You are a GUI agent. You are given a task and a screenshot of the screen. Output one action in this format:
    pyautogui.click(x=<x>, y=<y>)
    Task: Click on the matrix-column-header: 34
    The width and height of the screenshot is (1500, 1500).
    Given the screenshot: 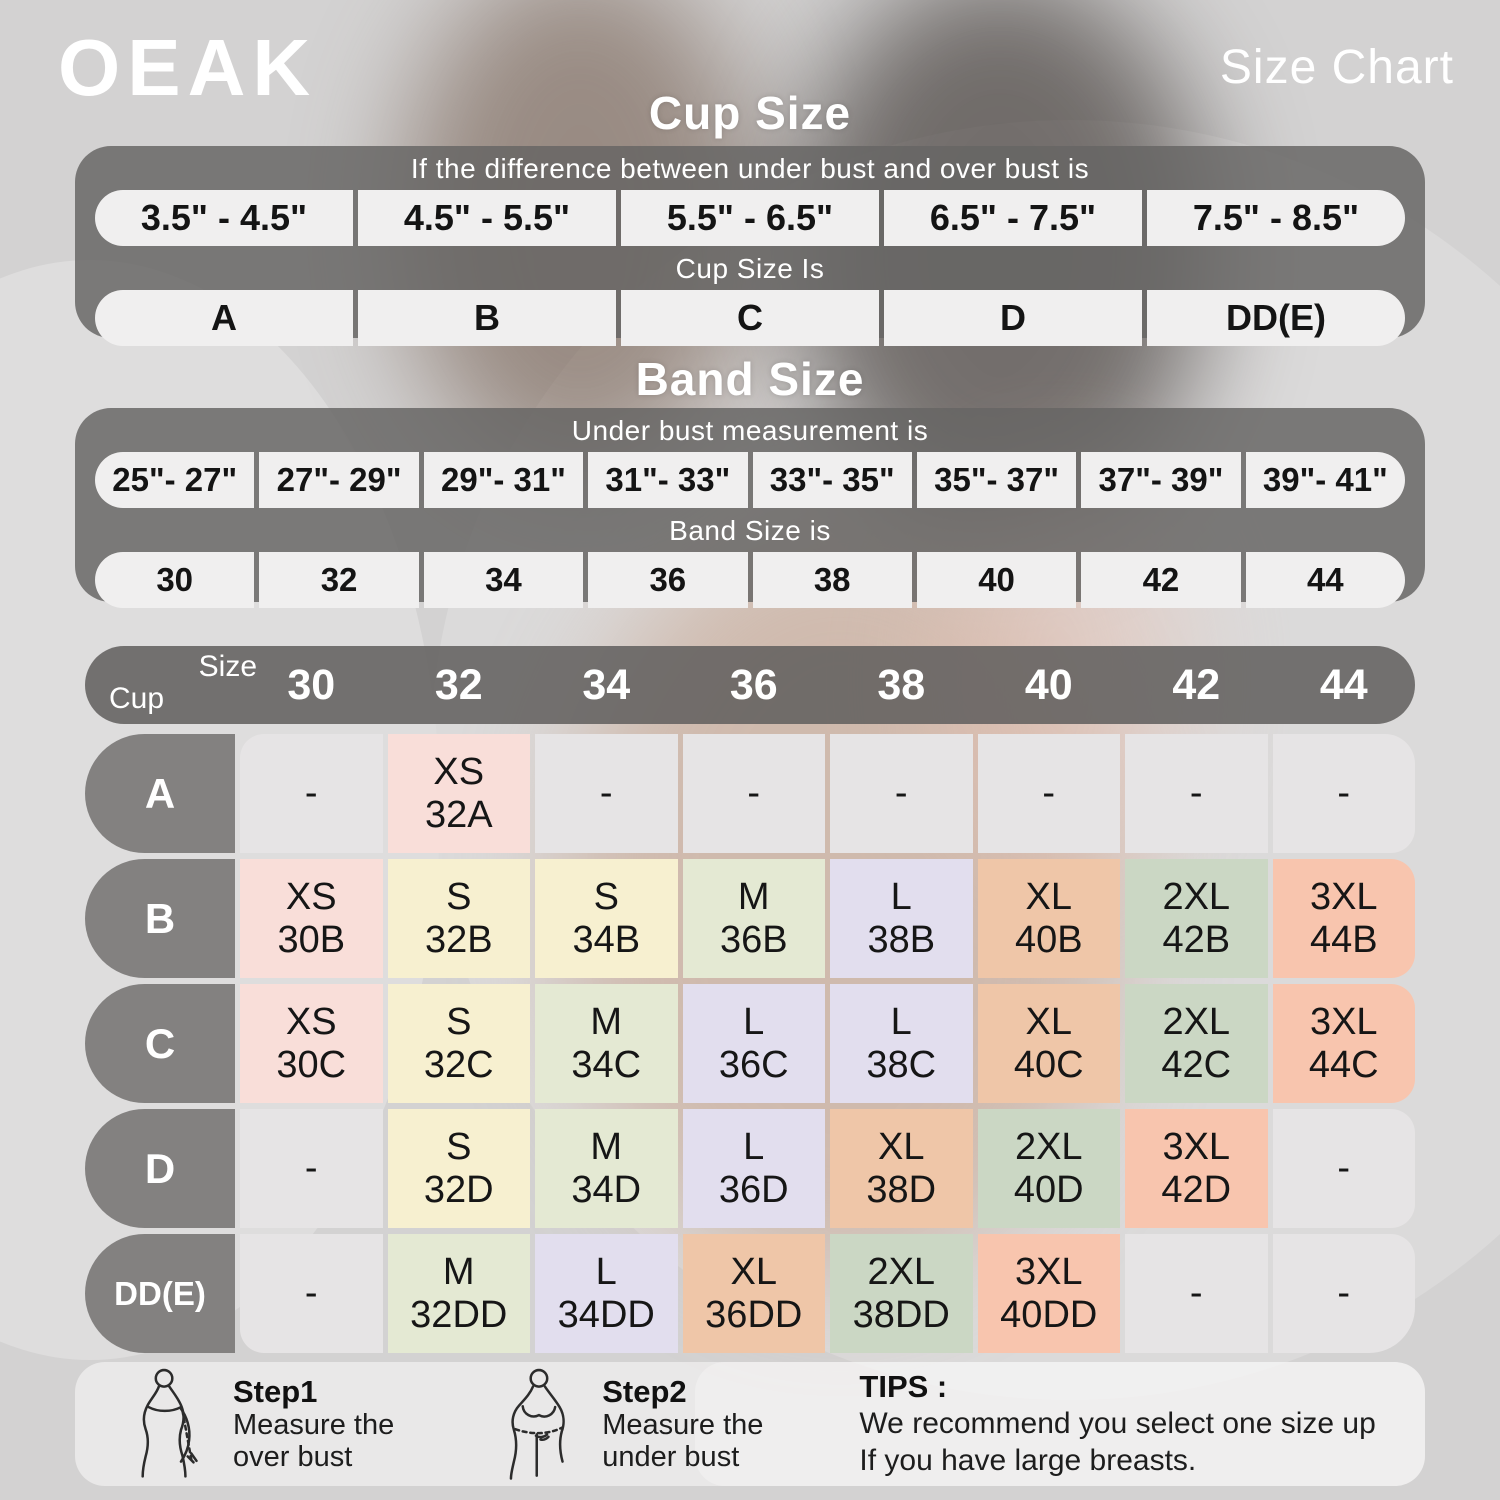 What is the action you would take?
    pyautogui.click(x=606, y=684)
    